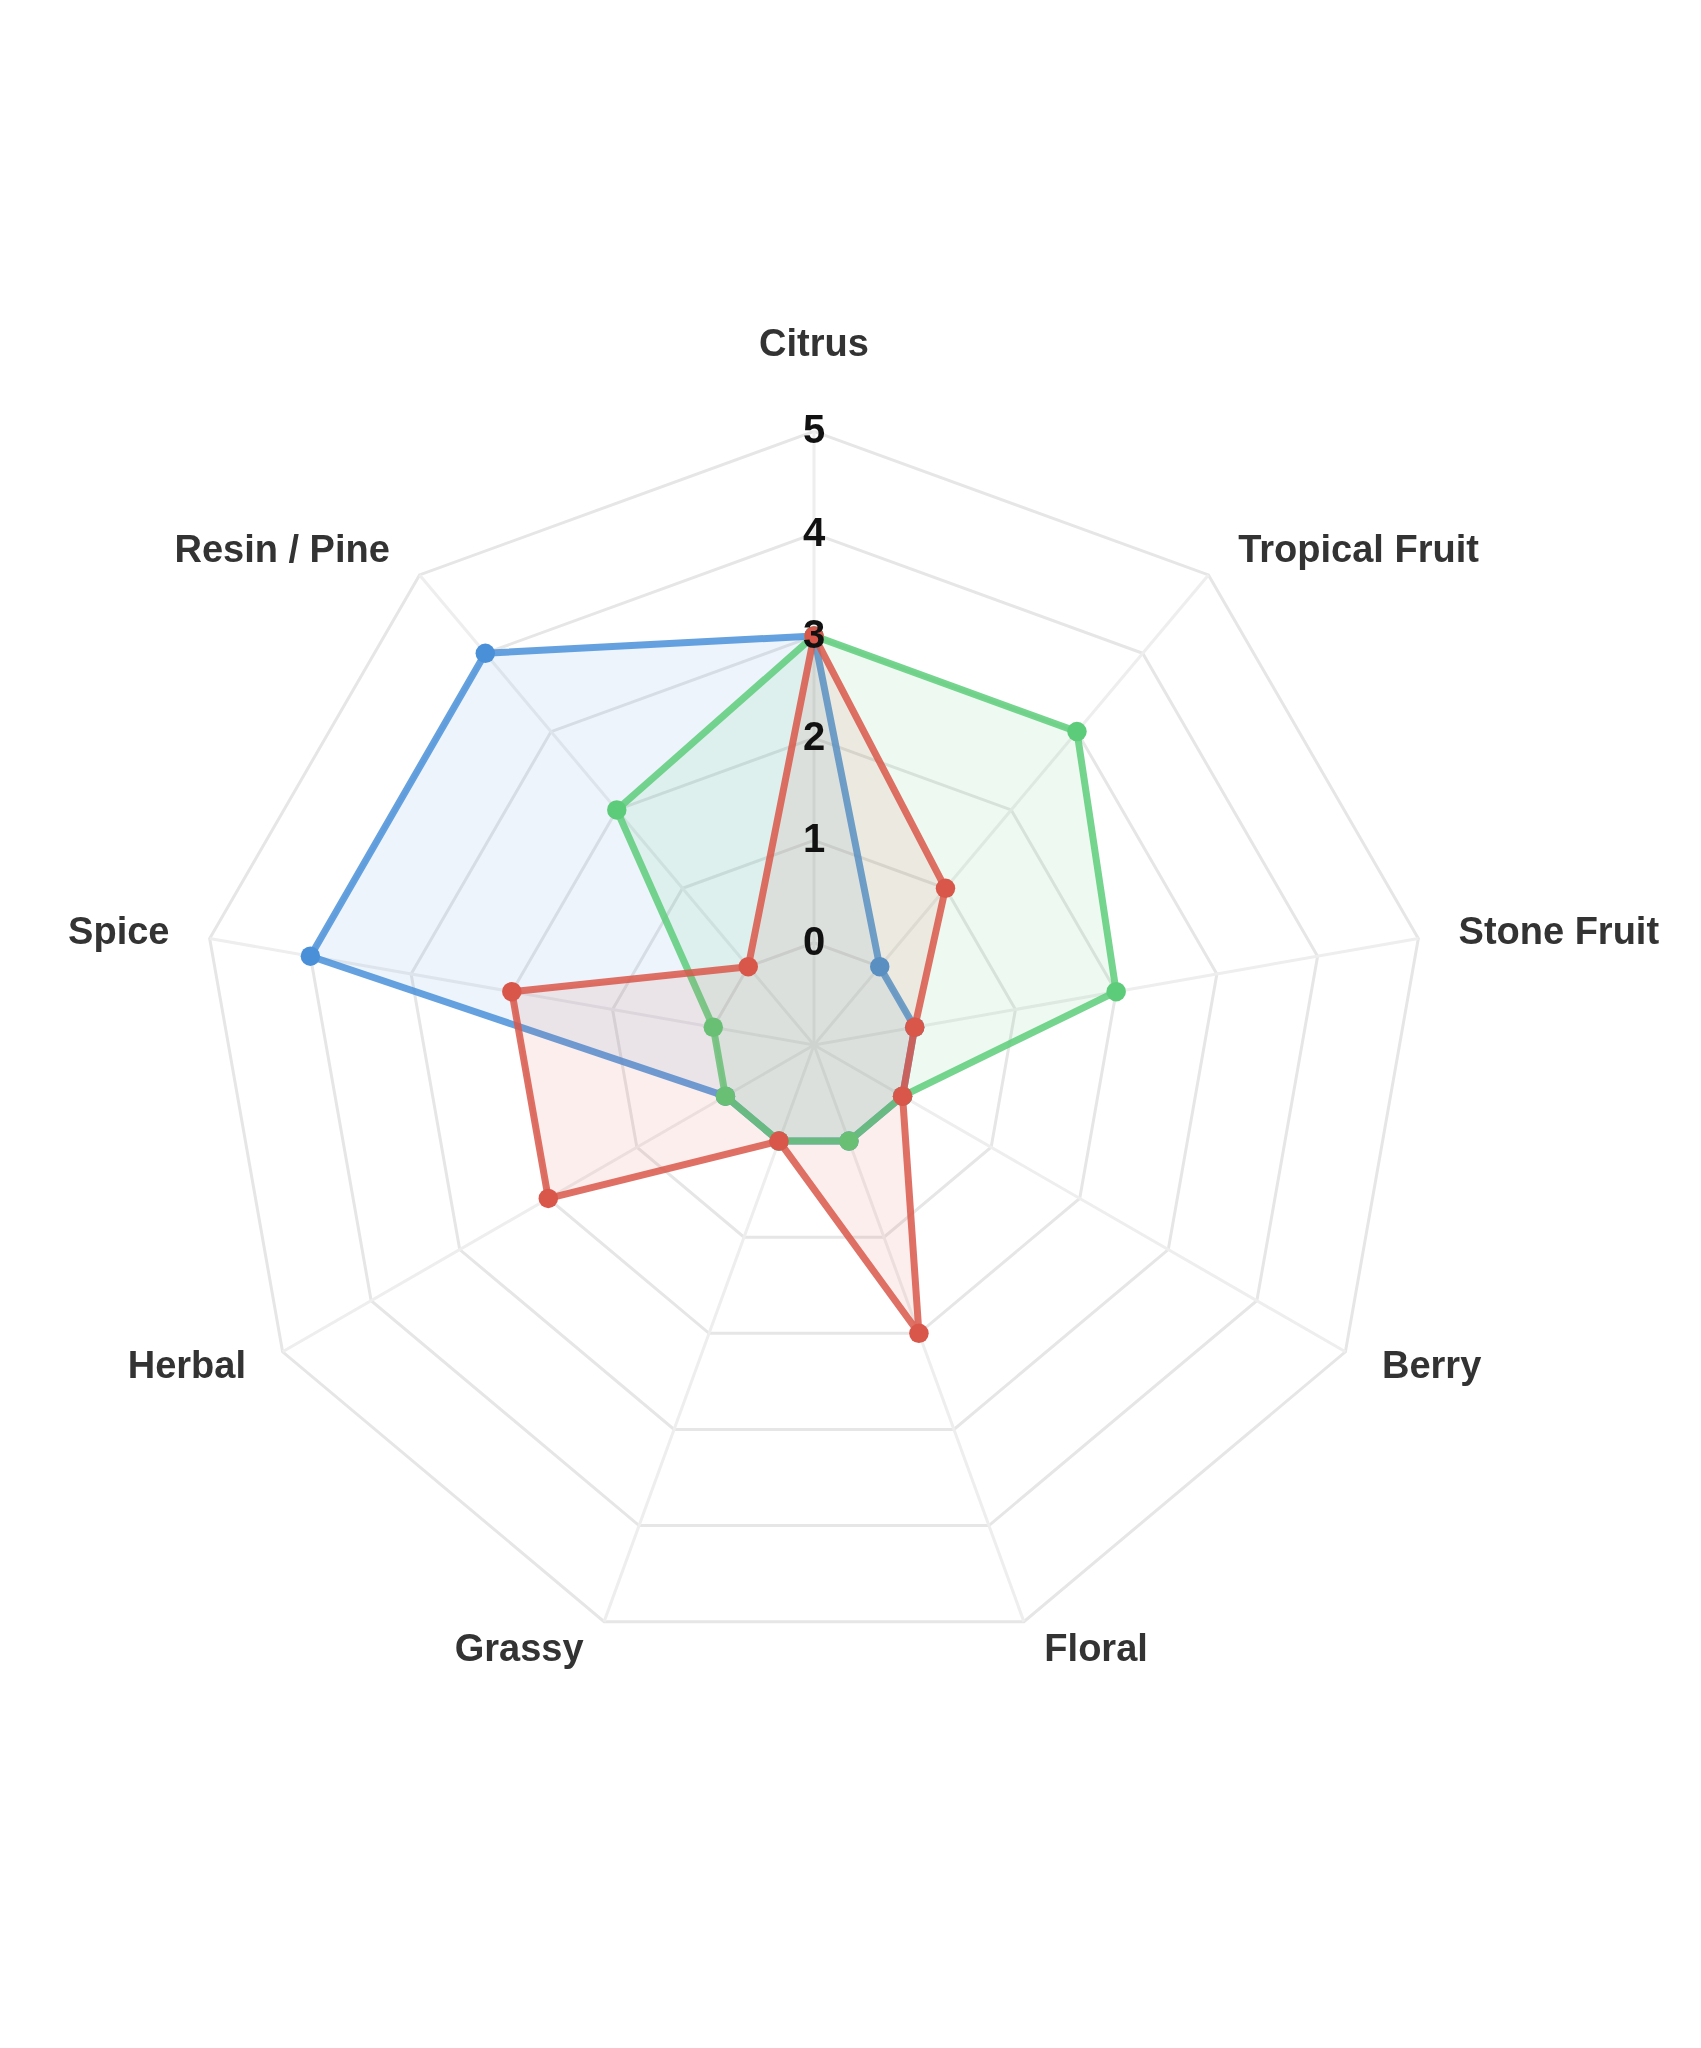  I want to click on spoke-label: Berry, so click(1432, 1365).